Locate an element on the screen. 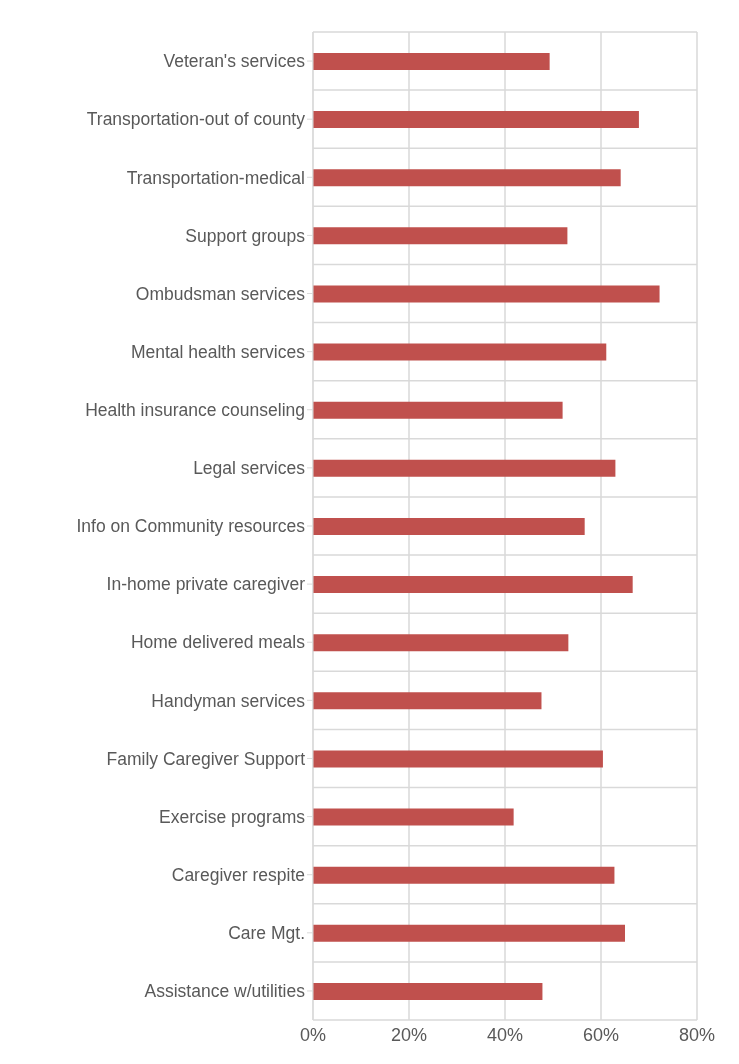  y-tick-label: Assistance w/utilities is located at coordinates (225, 991).